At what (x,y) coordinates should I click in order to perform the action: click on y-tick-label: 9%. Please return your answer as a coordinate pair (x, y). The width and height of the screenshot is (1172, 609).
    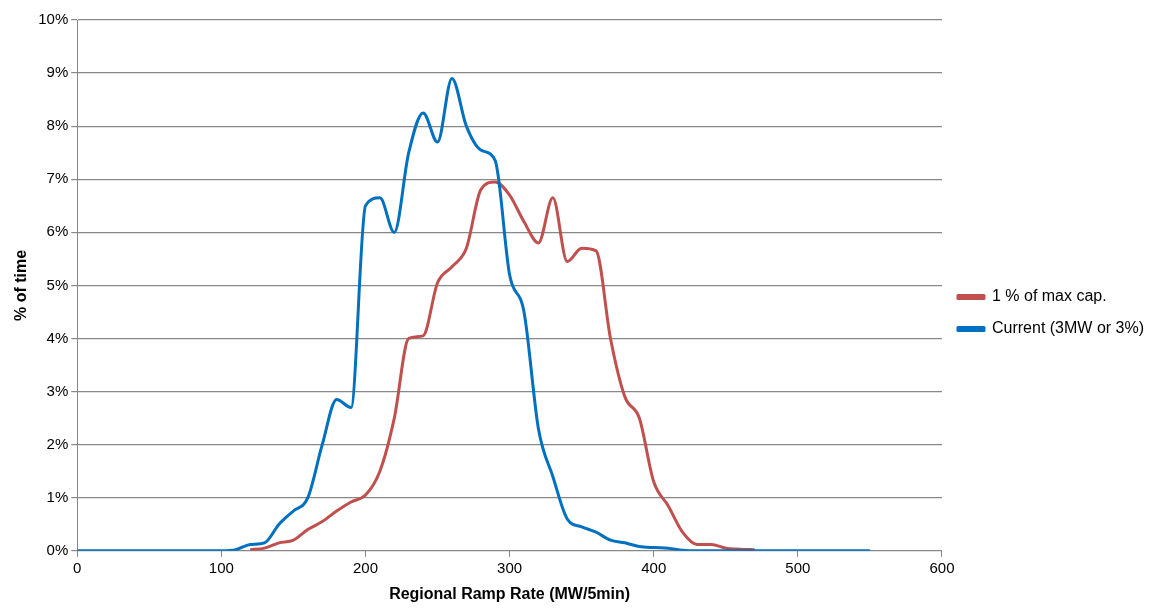
    Looking at the image, I should click on (57, 72).